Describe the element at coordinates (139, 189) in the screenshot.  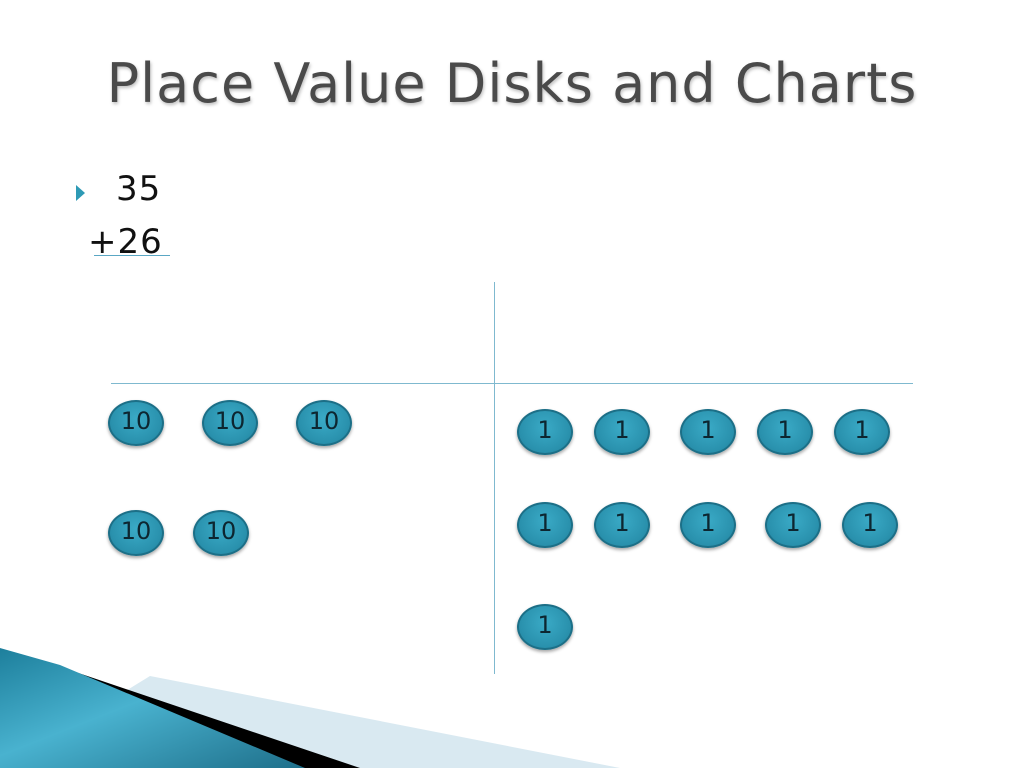
I see `addend-top: 35` at that location.